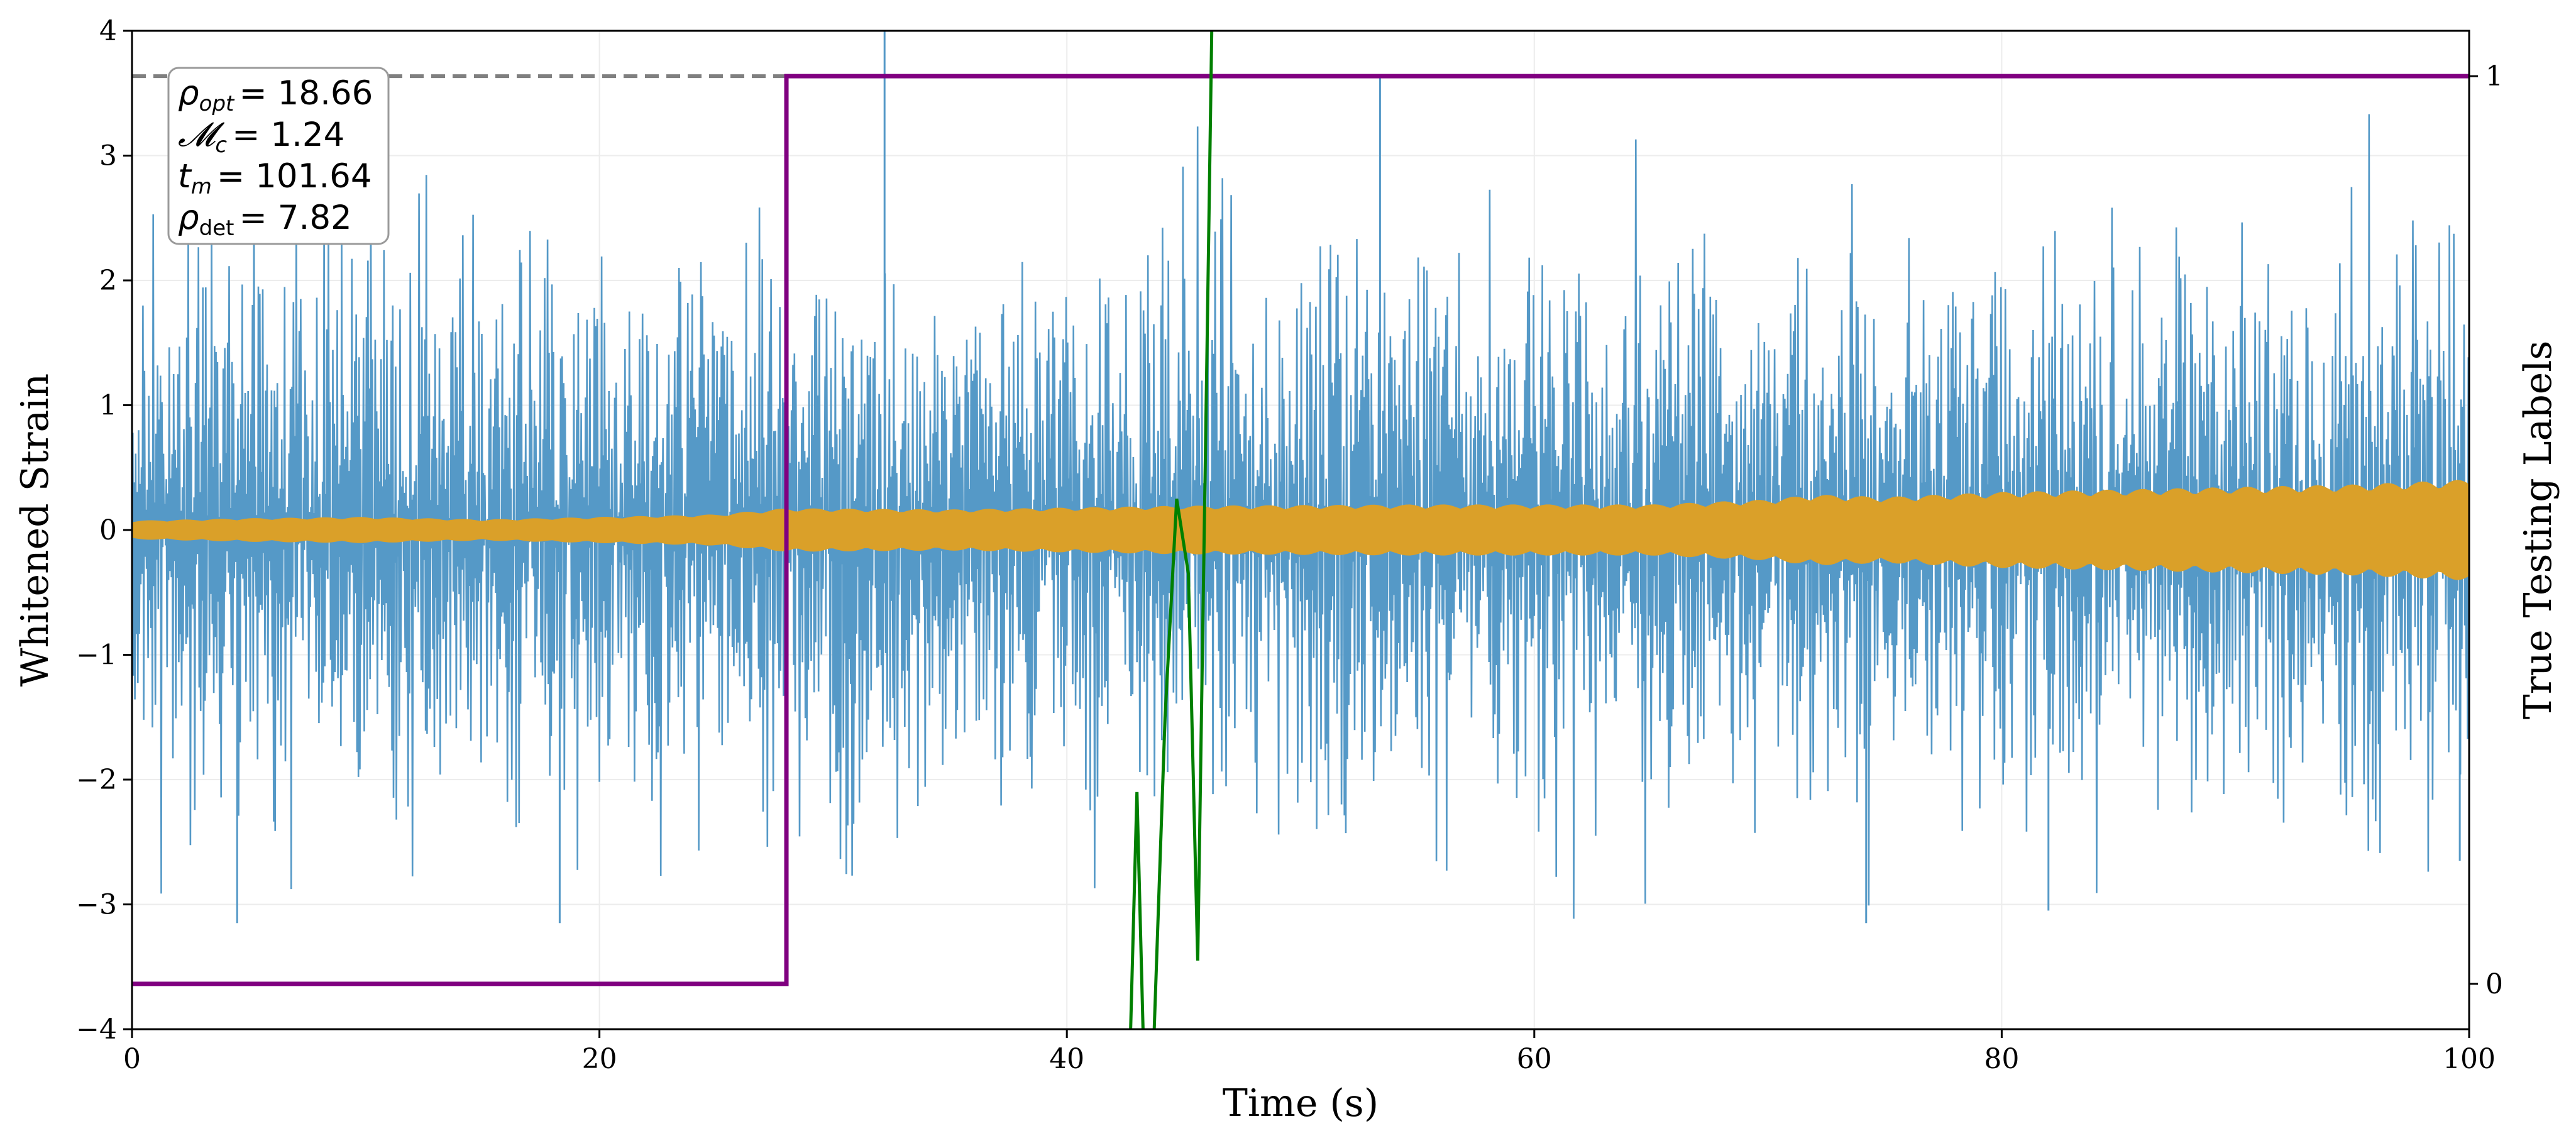 This screenshot has height=1143, width=2576. Describe the element at coordinates (108, 31) in the screenshot. I see `y-tick-label-8: 4` at that location.